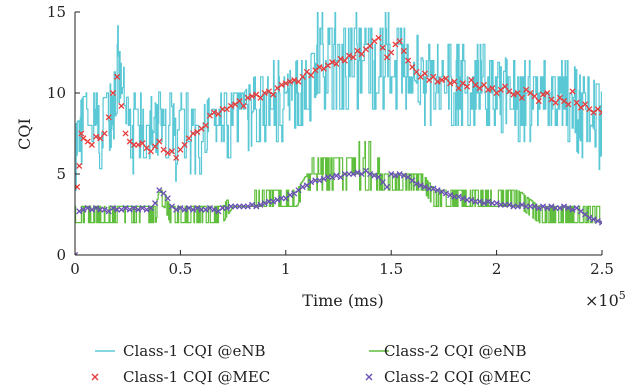 This screenshot has width=627, height=392. What do you see at coordinates (391, 269) in the screenshot?
I see `x-tick-label: 1.5` at bounding box center [391, 269].